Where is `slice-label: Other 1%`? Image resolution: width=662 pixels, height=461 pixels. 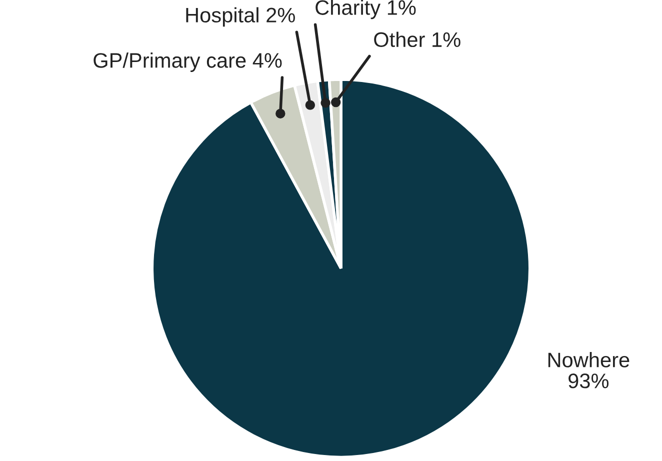 slice-label: Other 1% is located at coordinates (417, 40).